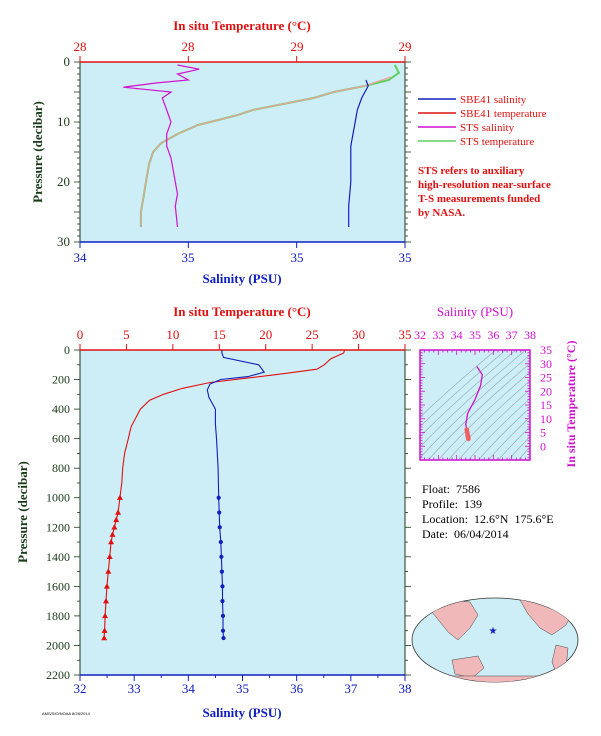 The image size is (601, 736). I want to click on top-temp-tick-3: 29, so click(297, 46).